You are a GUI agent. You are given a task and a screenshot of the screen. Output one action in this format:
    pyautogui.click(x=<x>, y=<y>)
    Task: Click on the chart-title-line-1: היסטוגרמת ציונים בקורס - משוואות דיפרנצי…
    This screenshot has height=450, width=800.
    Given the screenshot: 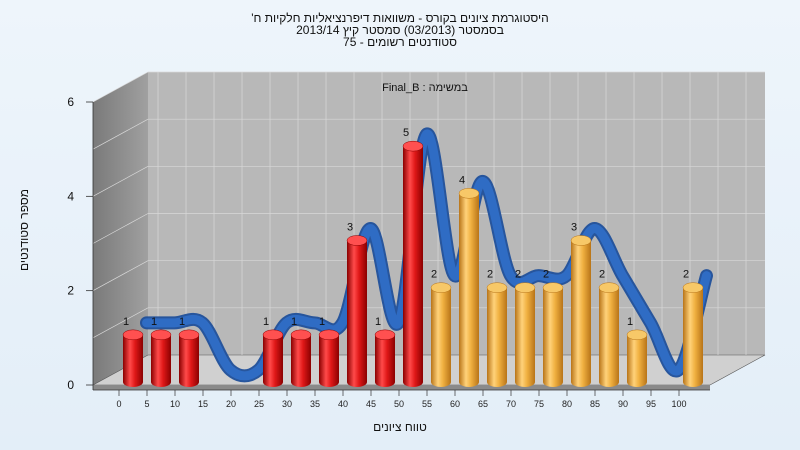 What is the action you would take?
    pyautogui.click(x=400, y=18)
    